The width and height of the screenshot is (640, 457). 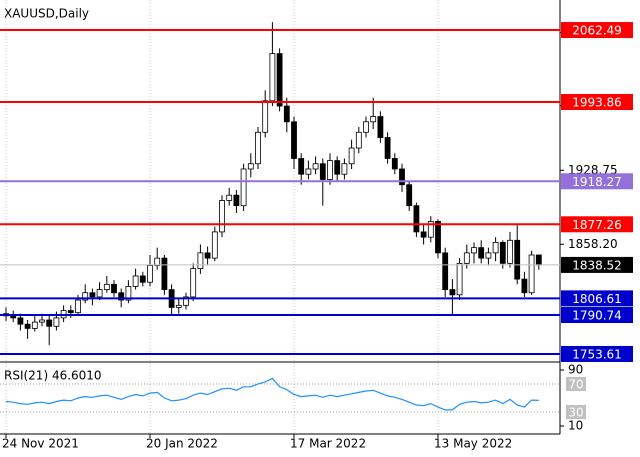 I want to click on x-tick-label: 13 May 2022, so click(x=473, y=444).